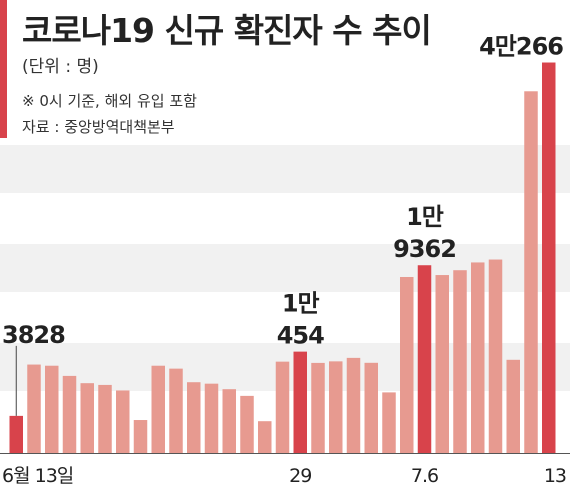  What do you see at coordinates (300, 336) in the screenshot?
I see `data-label: 454` at bounding box center [300, 336].